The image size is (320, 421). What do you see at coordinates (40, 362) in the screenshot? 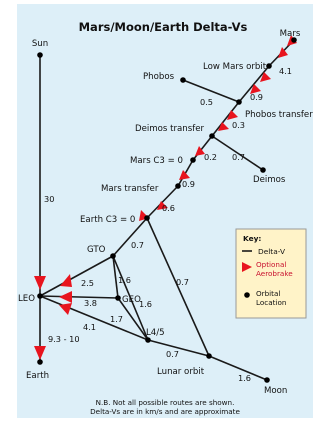
I see `node-earth` at bounding box center [40, 362].